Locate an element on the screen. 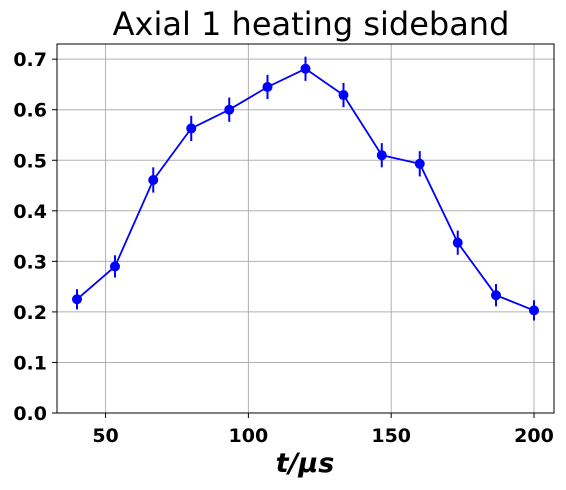 The height and width of the screenshot is (490, 566). x-tick-label: 100 is located at coordinates (249, 436).